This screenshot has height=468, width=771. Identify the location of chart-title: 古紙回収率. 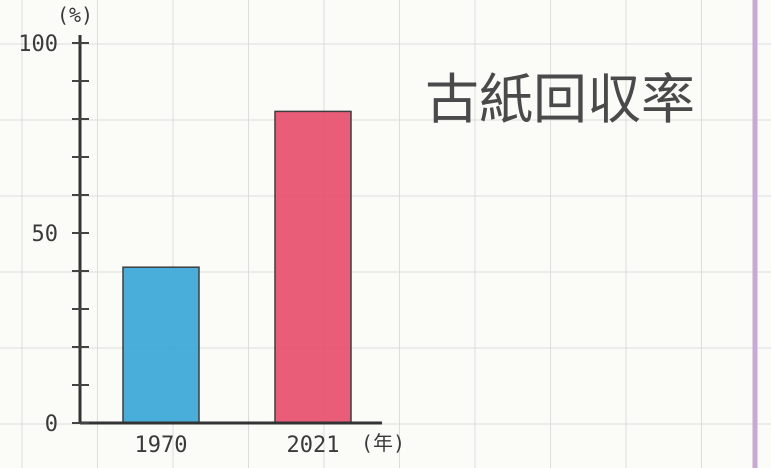
(560, 99).